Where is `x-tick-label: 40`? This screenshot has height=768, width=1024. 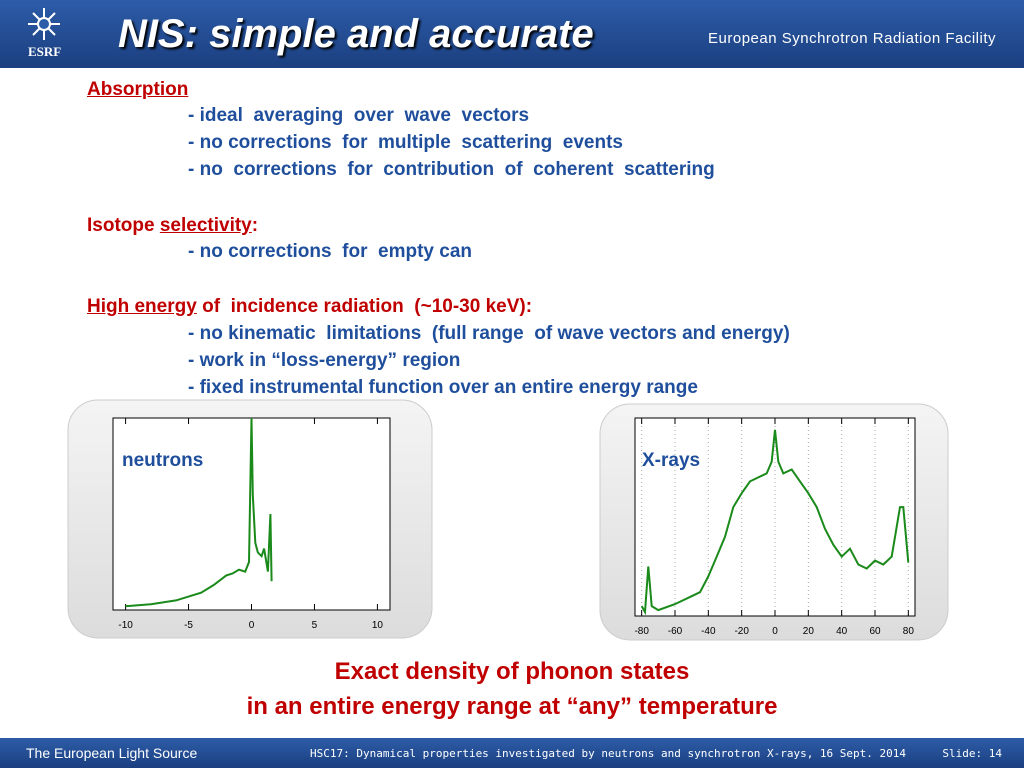
x-tick-label: 40 is located at coordinates (842, 631).